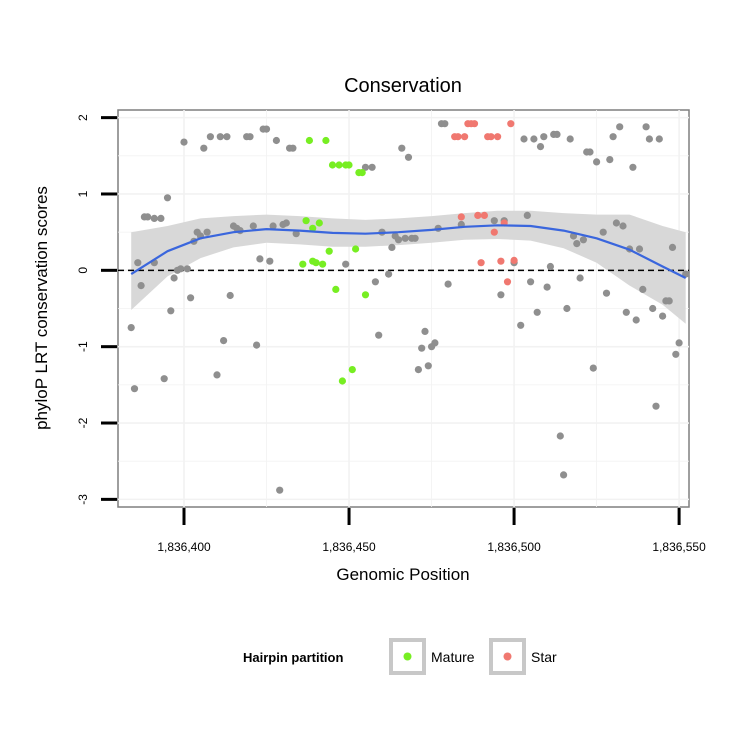  I want to click on legend: Hairpin partition Mature Star, so click(400, 656).